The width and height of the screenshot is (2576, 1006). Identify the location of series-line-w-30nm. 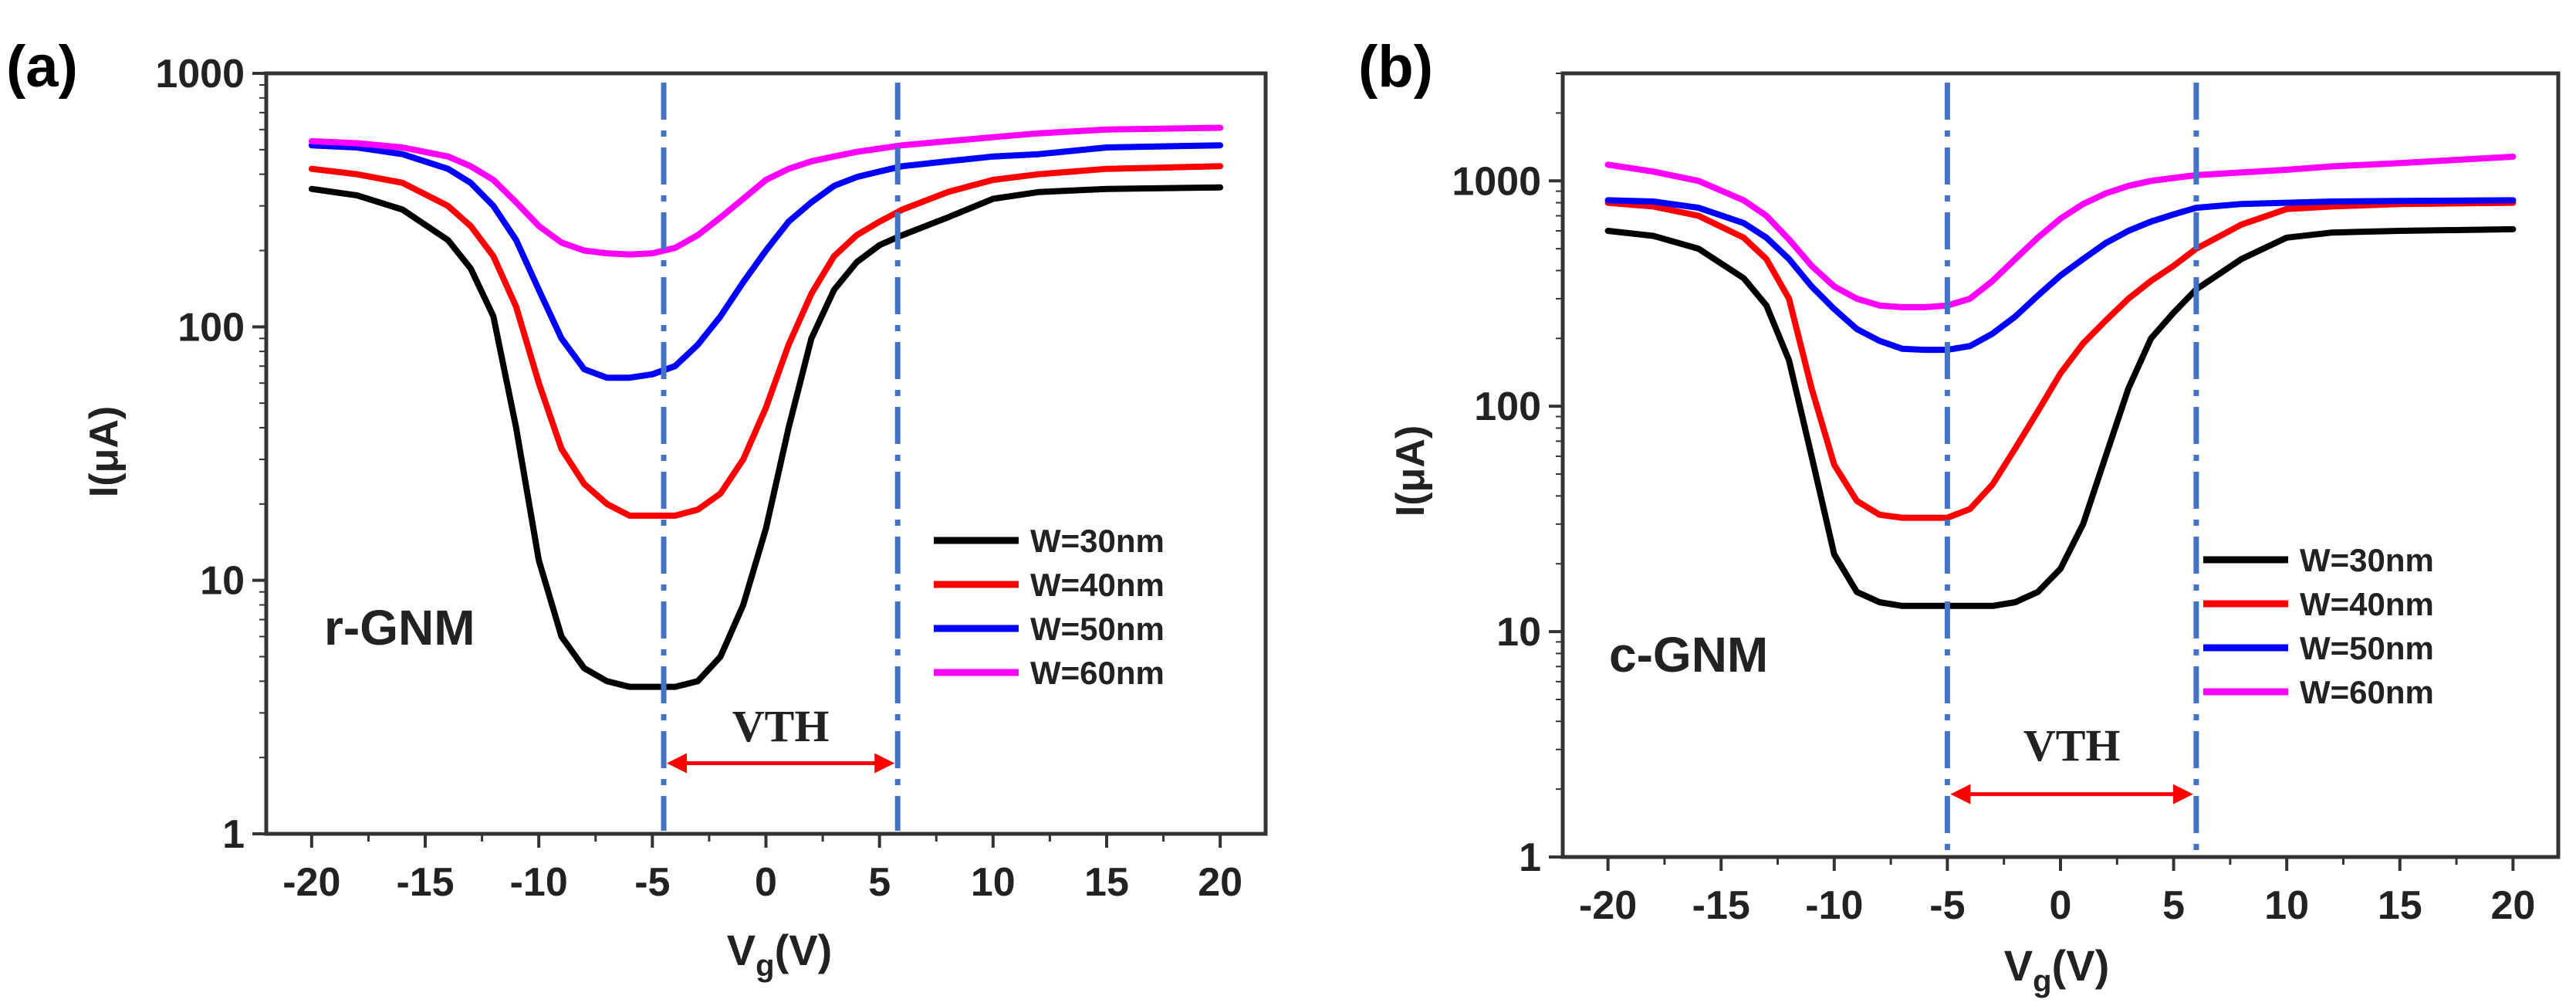
(2060, 417).